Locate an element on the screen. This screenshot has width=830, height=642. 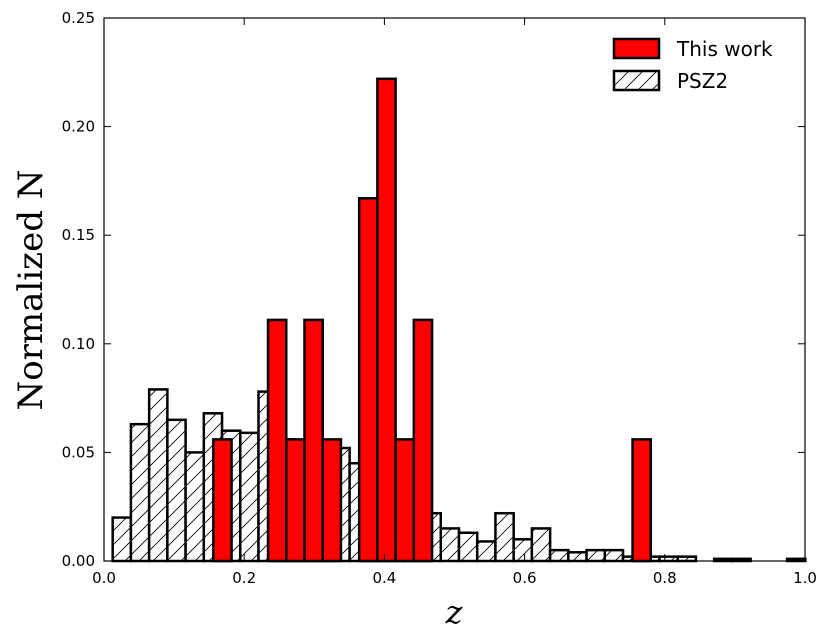
x-tick-label: 0.6 is located at coordinates (525, 578).